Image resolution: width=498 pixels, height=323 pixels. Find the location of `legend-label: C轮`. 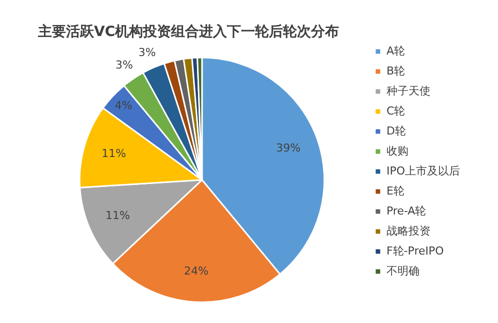

legend-label: C轮 is located at coordinates (396, 111).